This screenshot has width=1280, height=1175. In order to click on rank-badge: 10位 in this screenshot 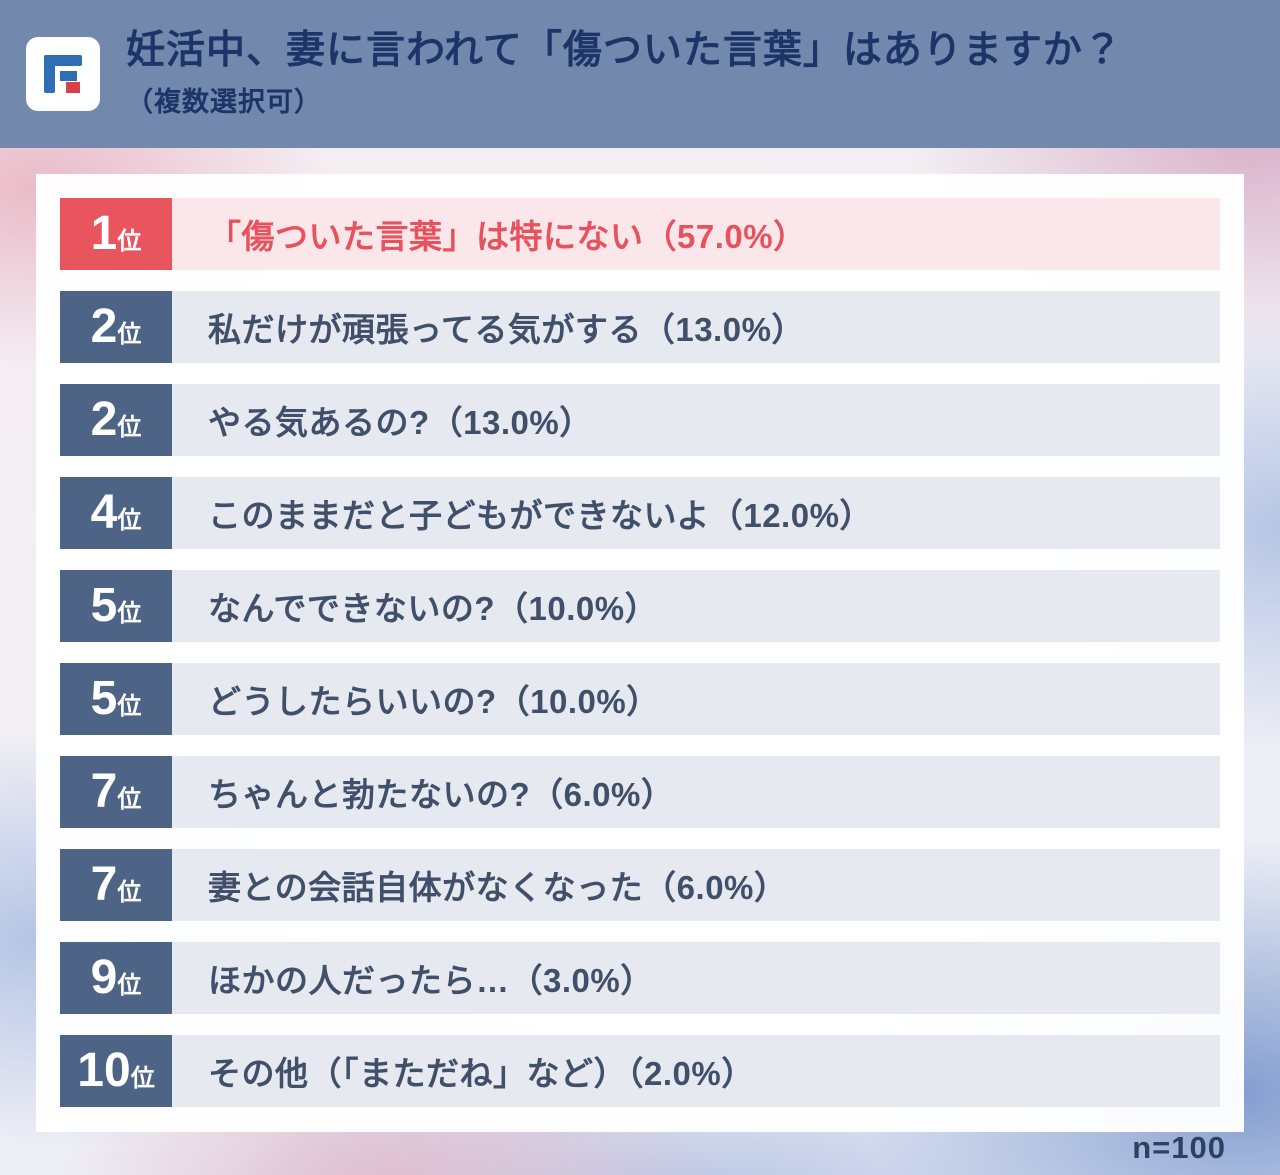, I will do `click(116, 1071)`.